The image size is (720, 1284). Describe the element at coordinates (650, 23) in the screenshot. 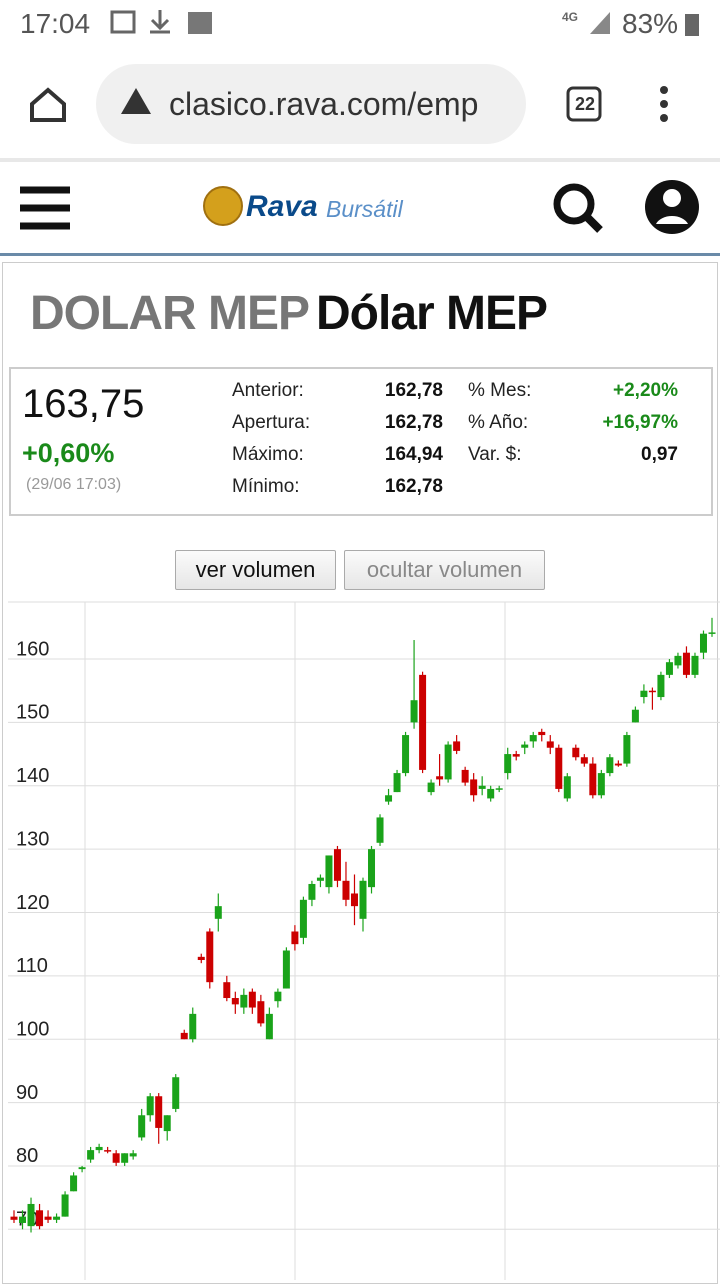

I see `status-battery: 83%` at that location.